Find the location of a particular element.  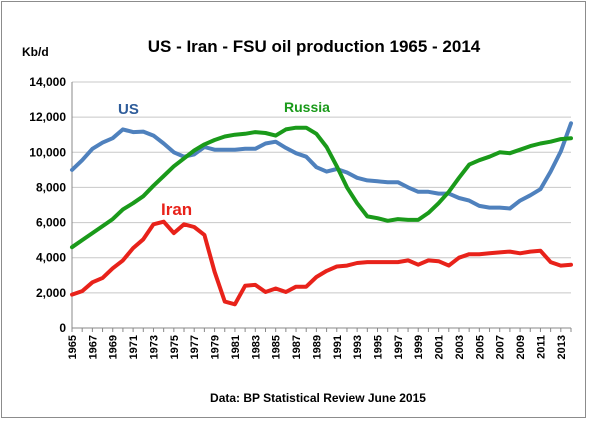

x-tick-label: 1991 is located at coordinates (338, 347).